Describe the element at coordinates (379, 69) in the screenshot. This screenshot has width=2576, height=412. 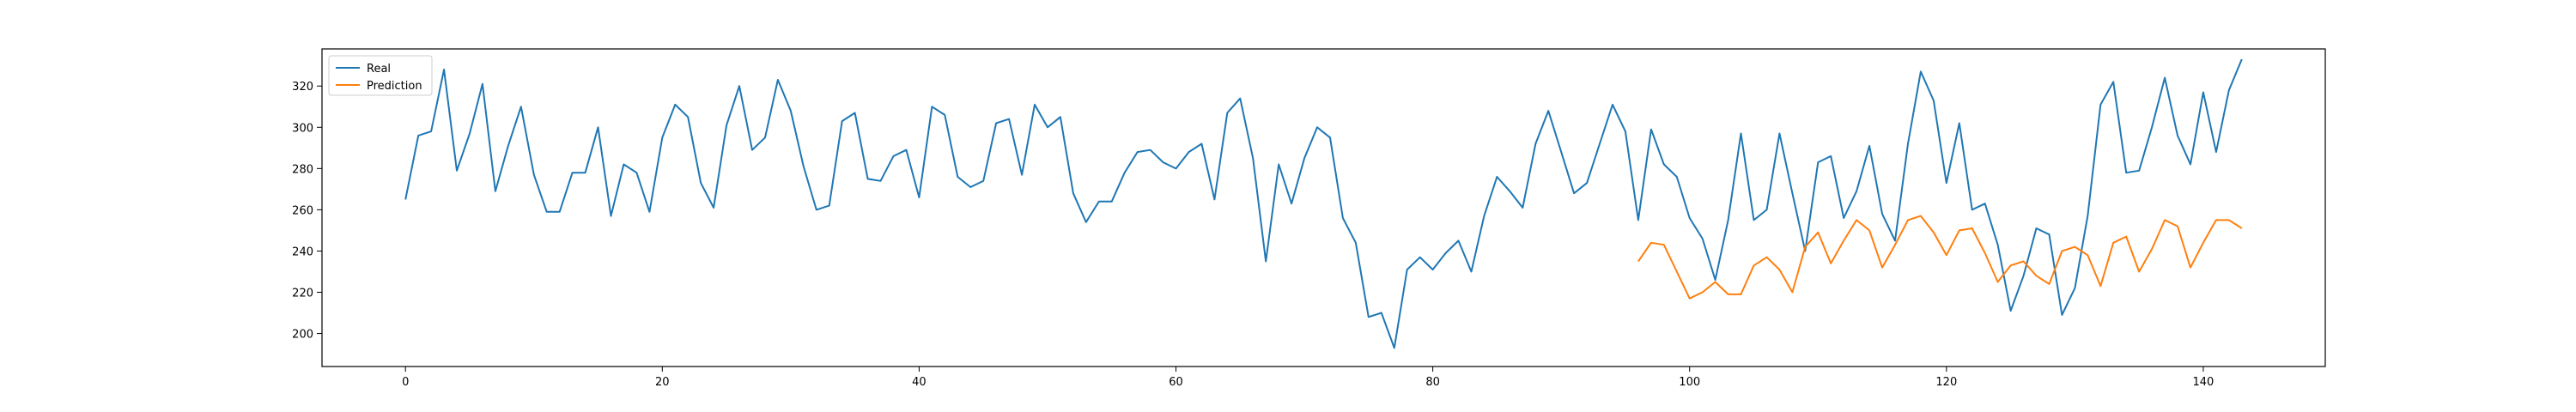
I see `legend-label-real: Real` at that location.